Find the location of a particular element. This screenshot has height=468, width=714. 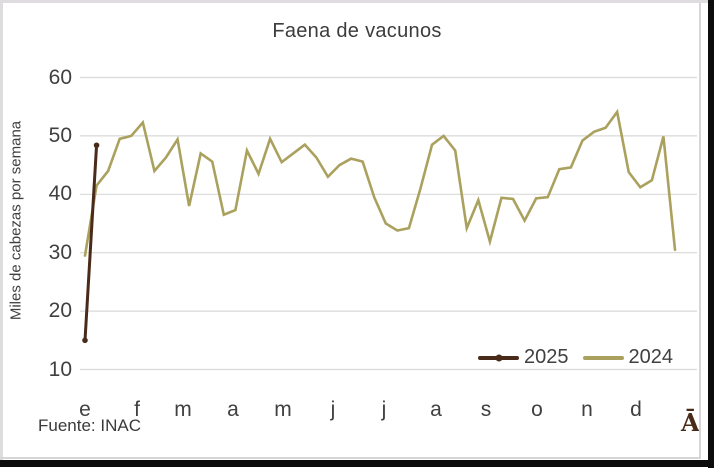

x-tick-label-10: o is located at coordinates (537, 409).